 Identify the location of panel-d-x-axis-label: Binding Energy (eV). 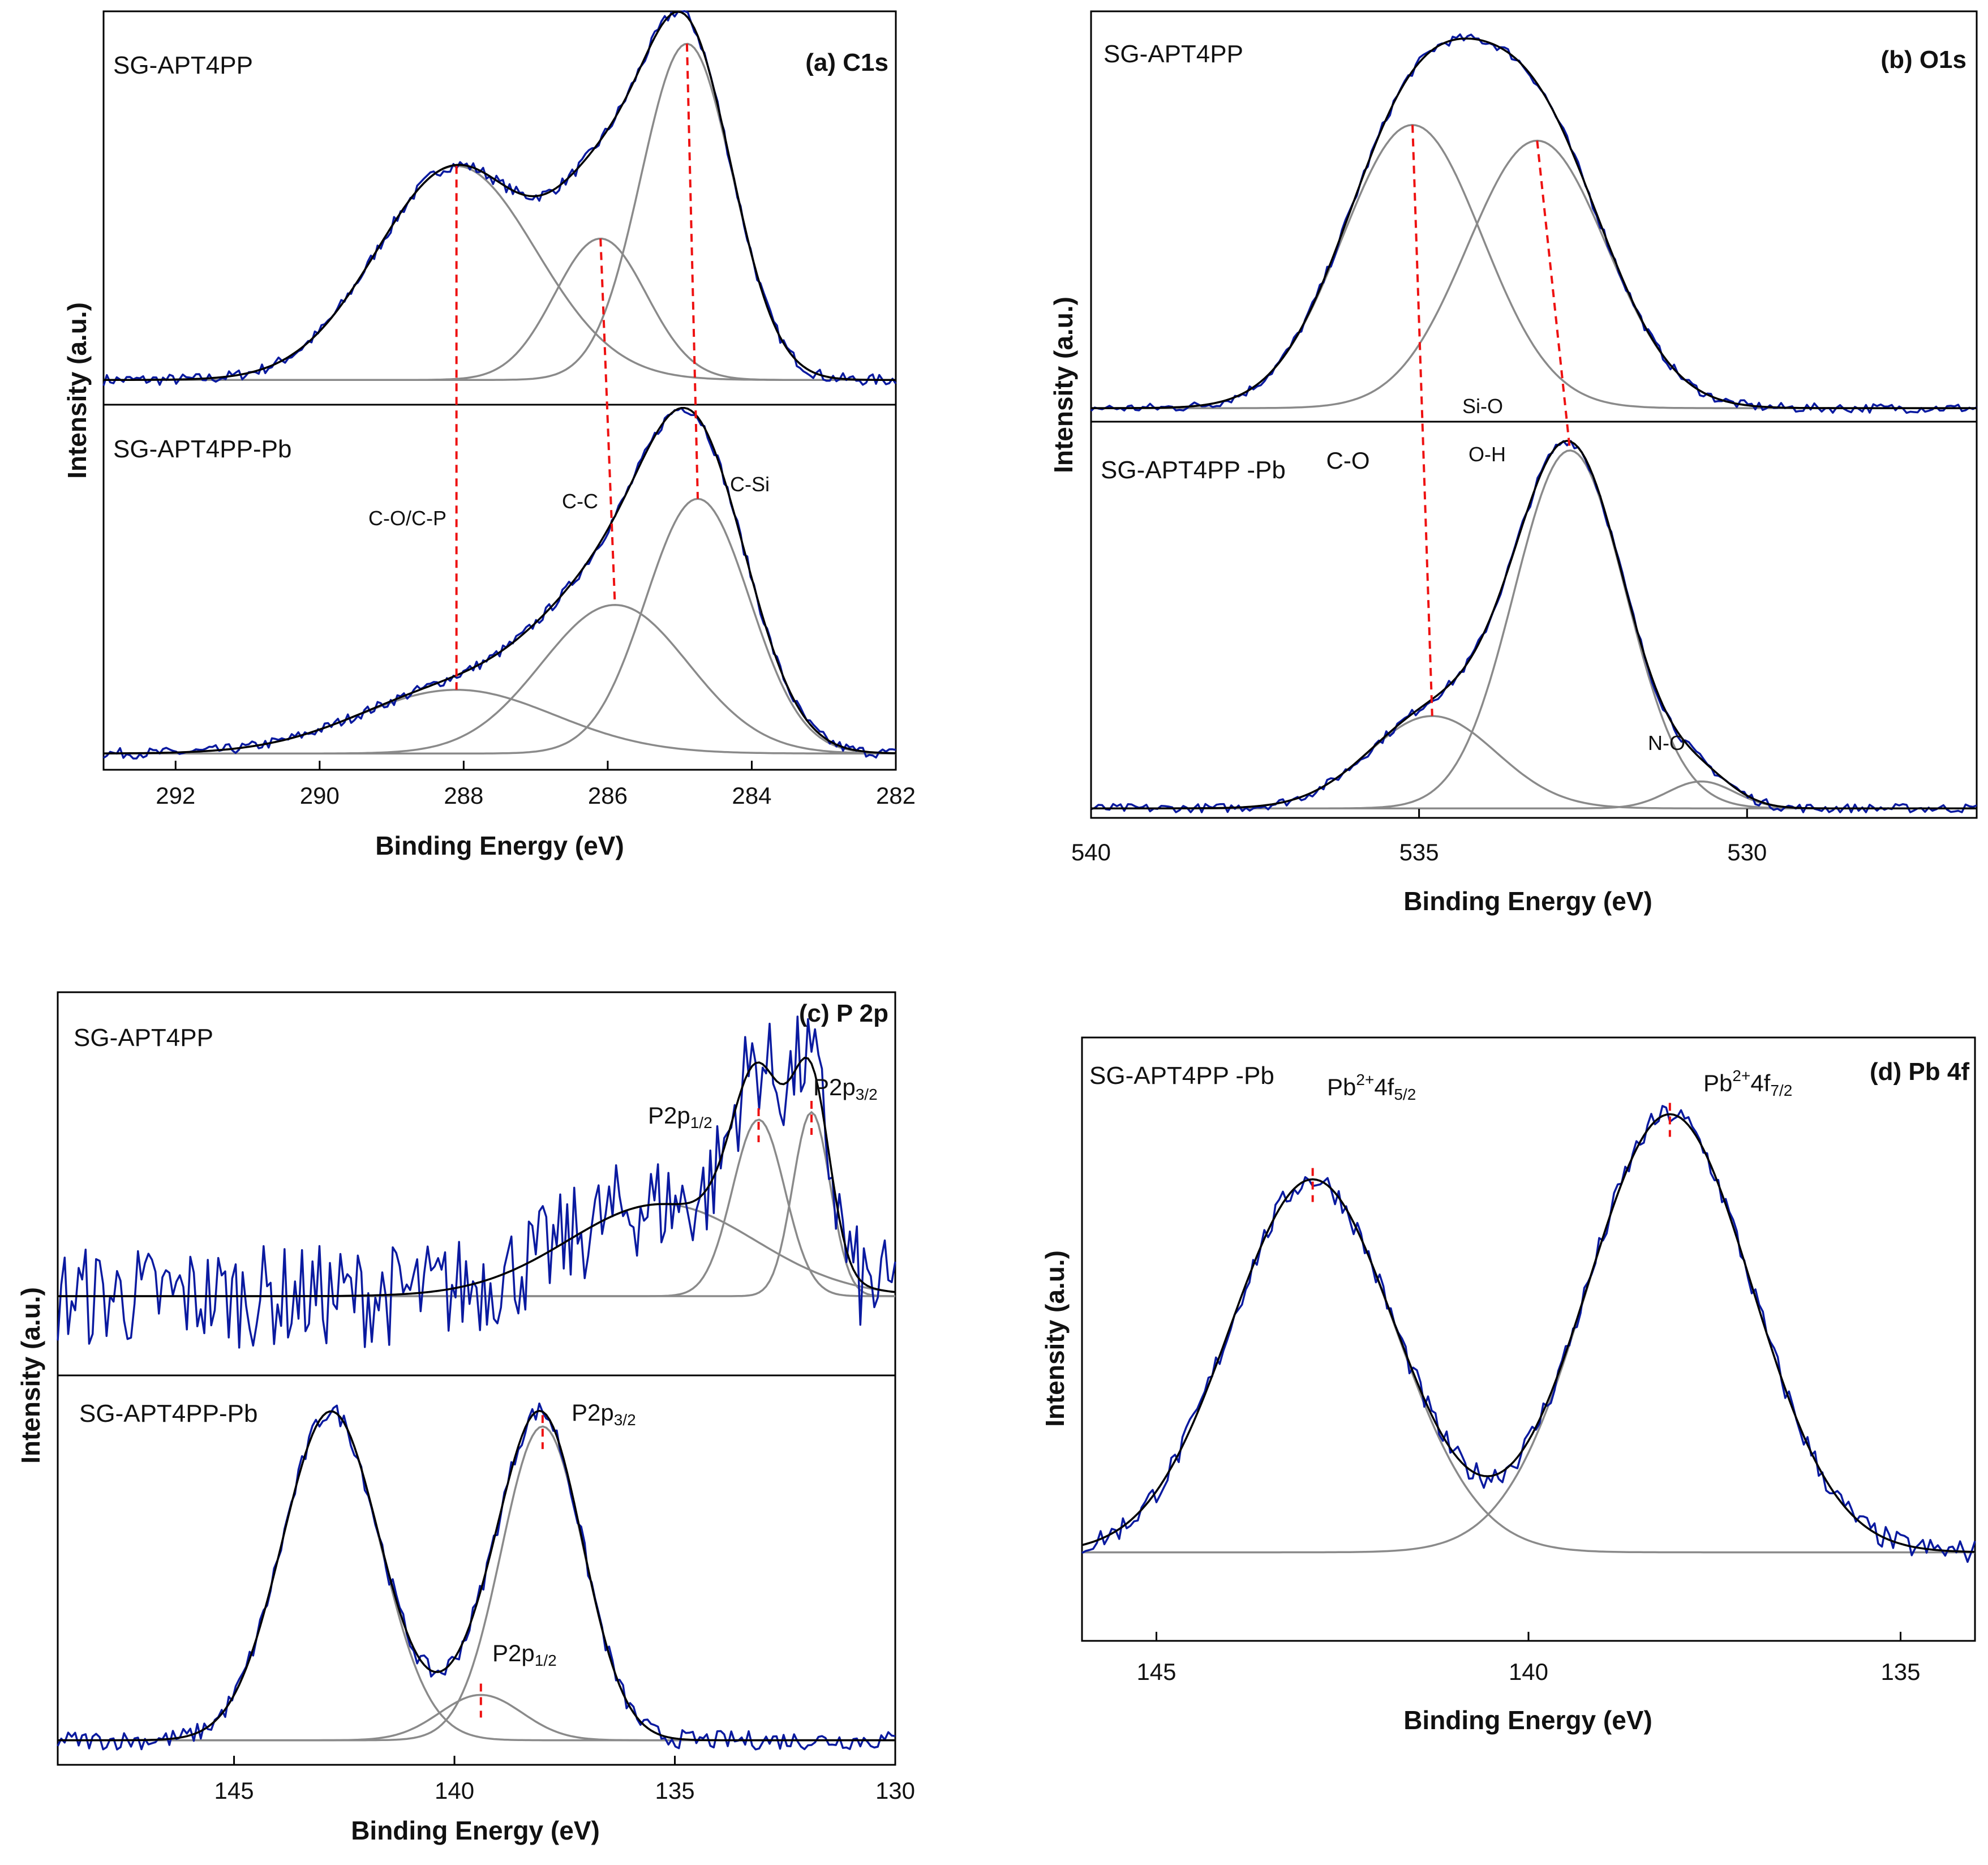
(1527, 1720).